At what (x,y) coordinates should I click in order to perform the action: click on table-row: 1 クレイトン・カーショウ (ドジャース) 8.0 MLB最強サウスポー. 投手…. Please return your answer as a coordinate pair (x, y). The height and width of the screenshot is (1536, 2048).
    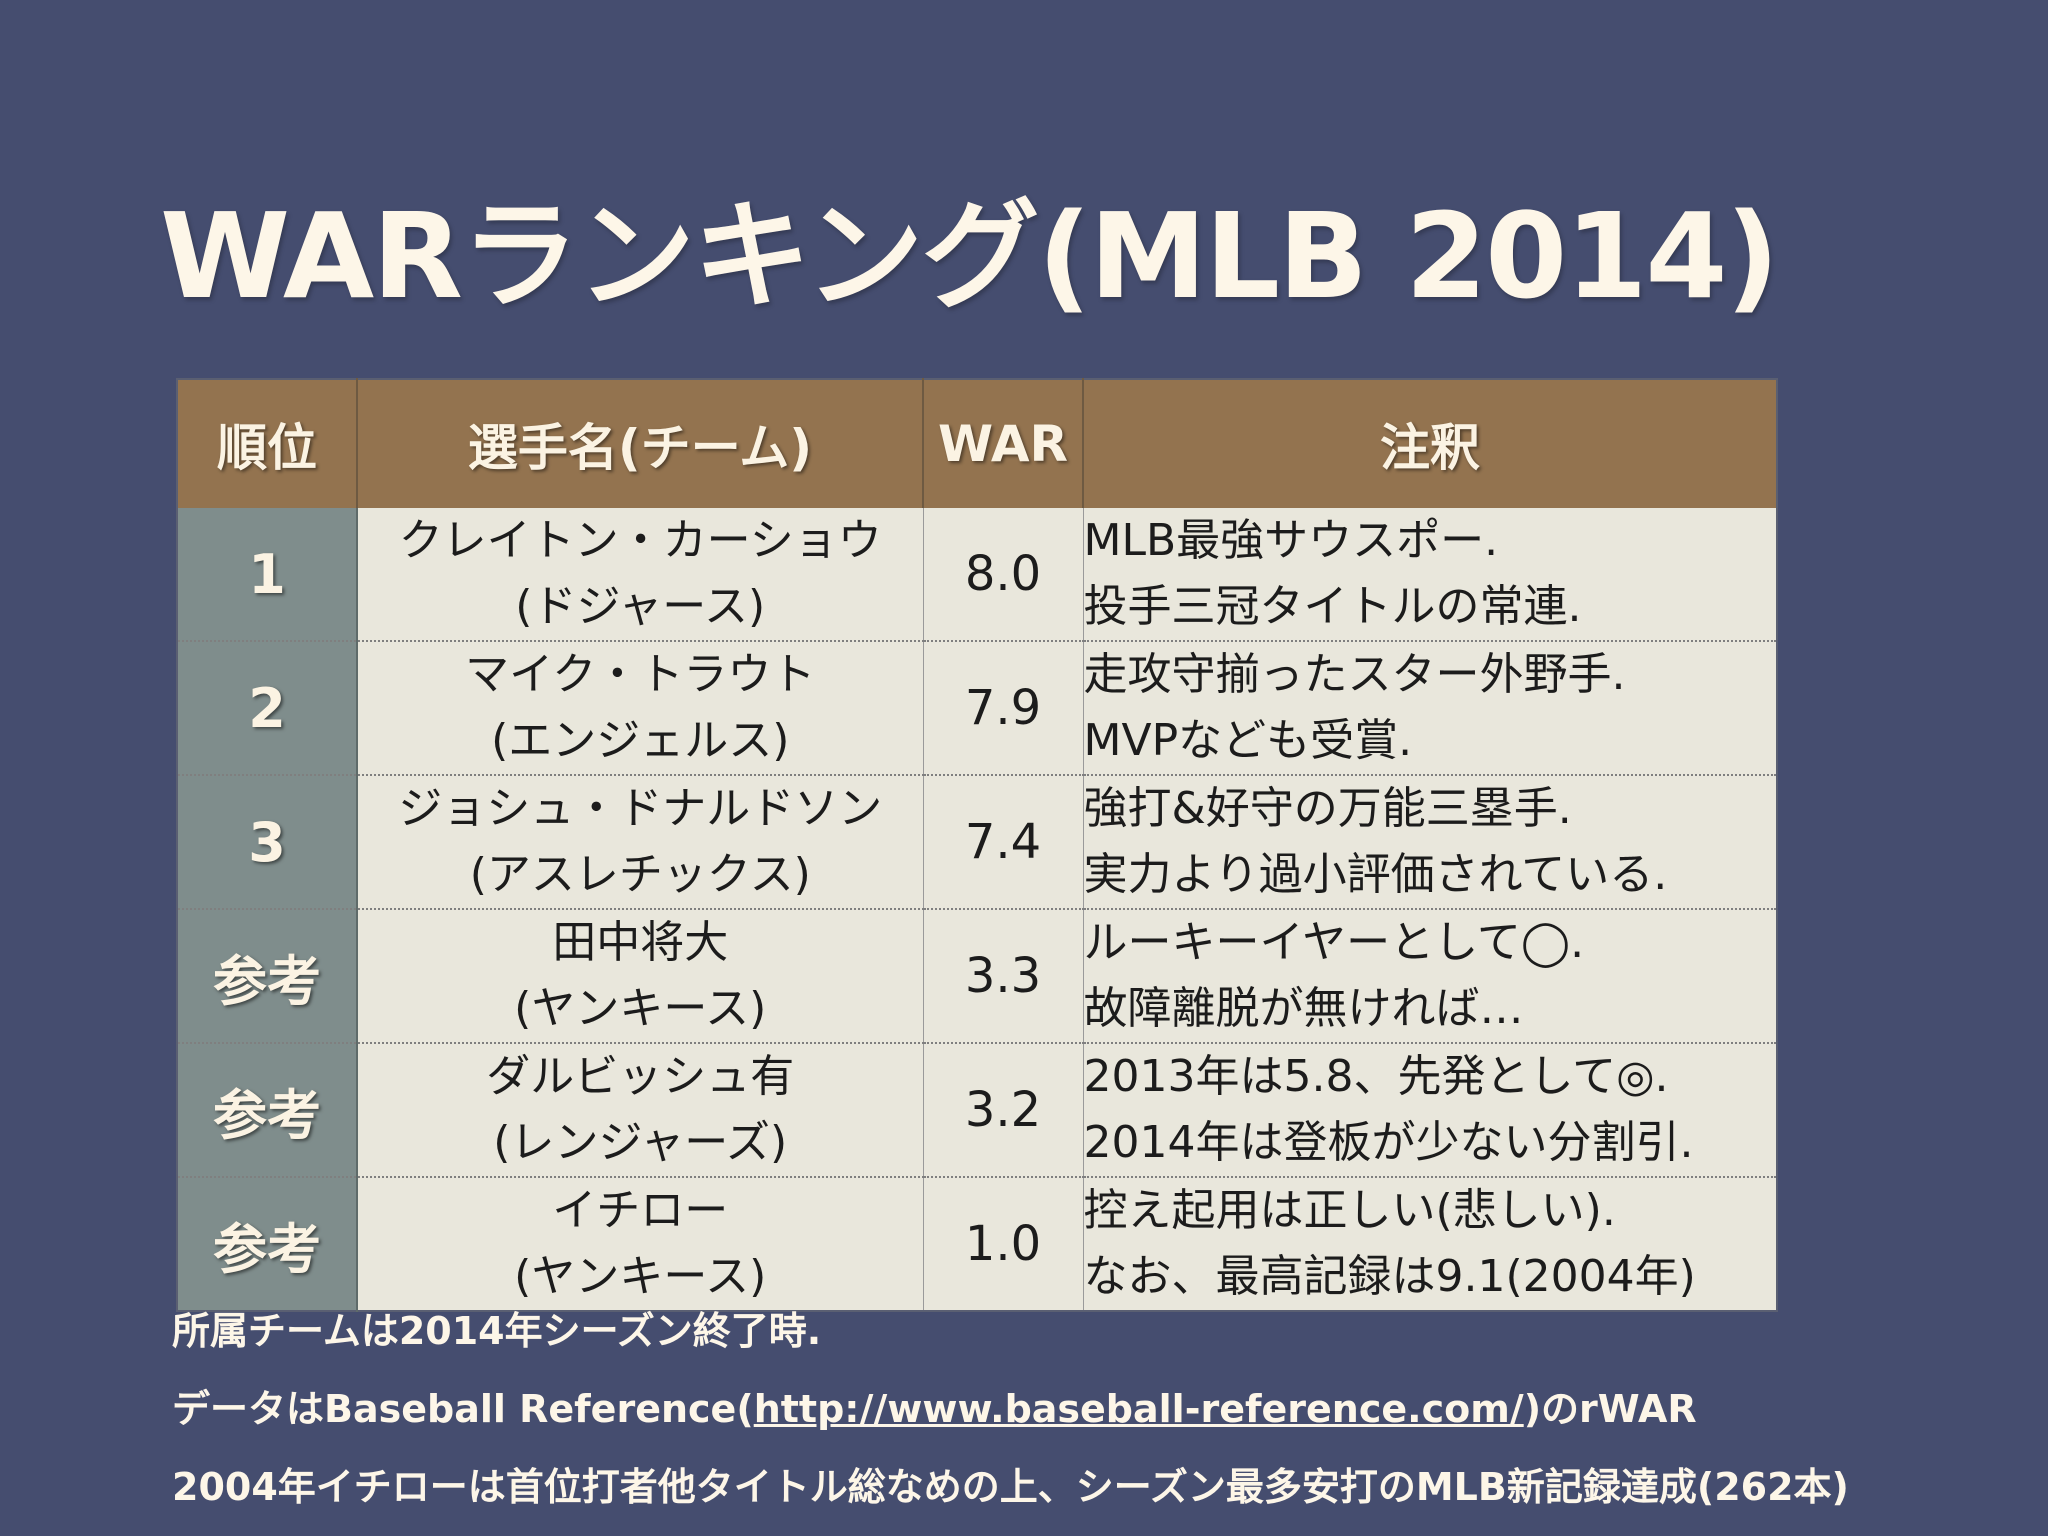
    Looking at the image, I should click on (977, 575).